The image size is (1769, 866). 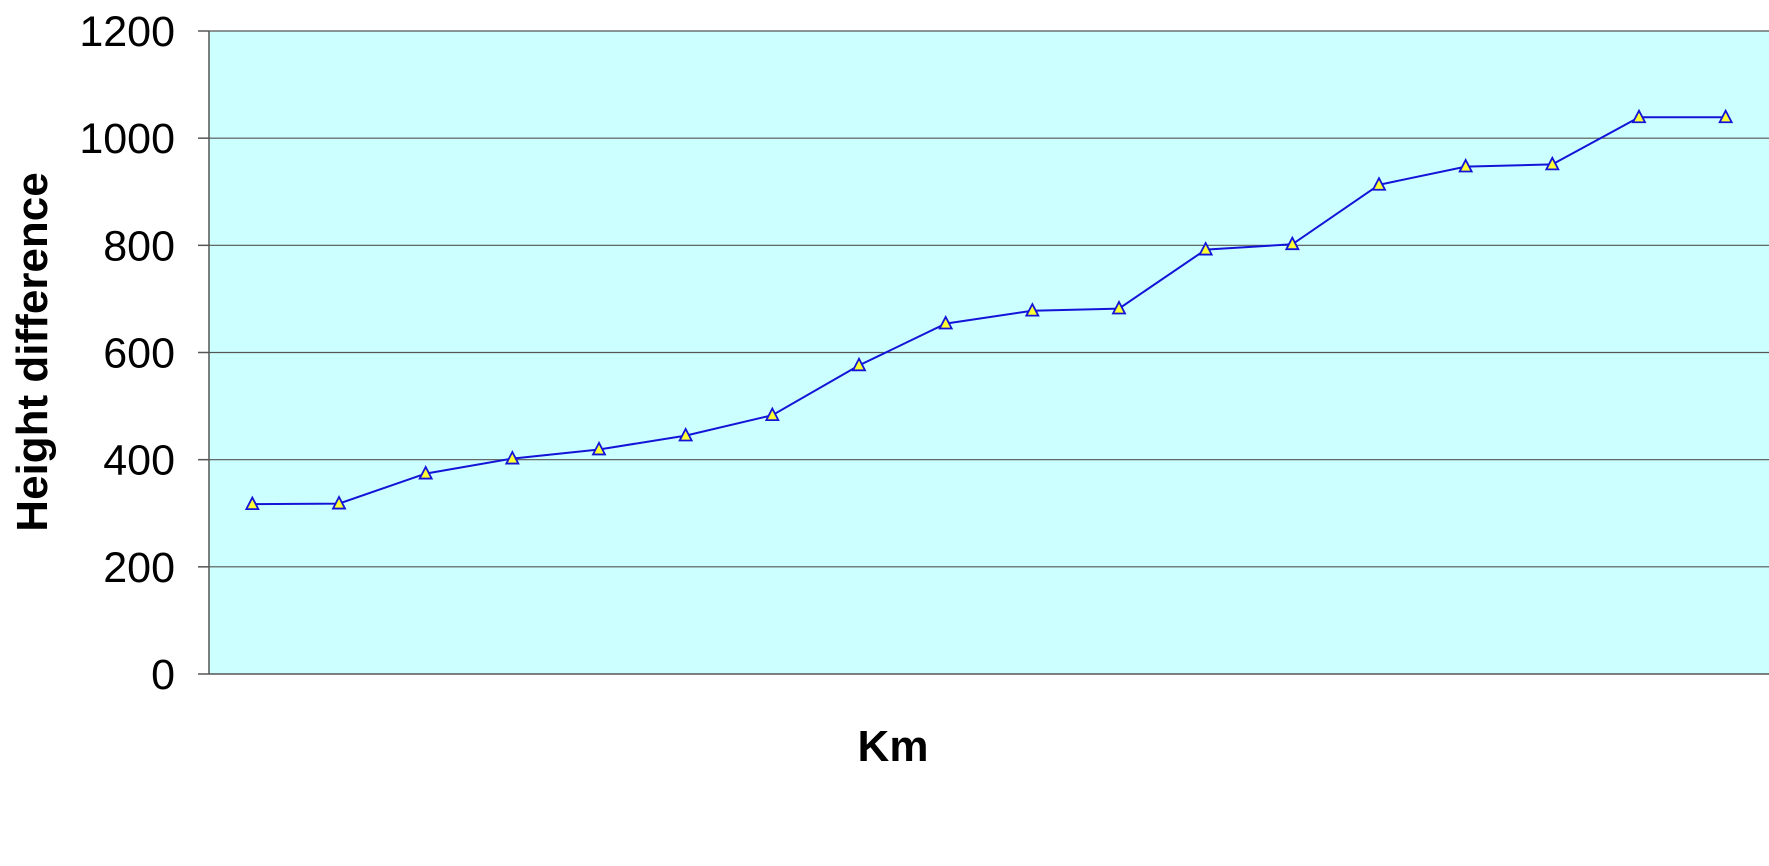 I want to click on y-tick-label: 400, so click(x=139, y=461).